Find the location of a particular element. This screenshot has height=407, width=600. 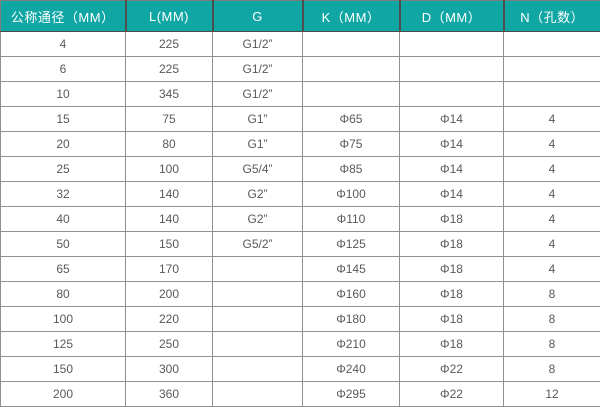

table-cell: 12 is located at coordinates (552, 394).